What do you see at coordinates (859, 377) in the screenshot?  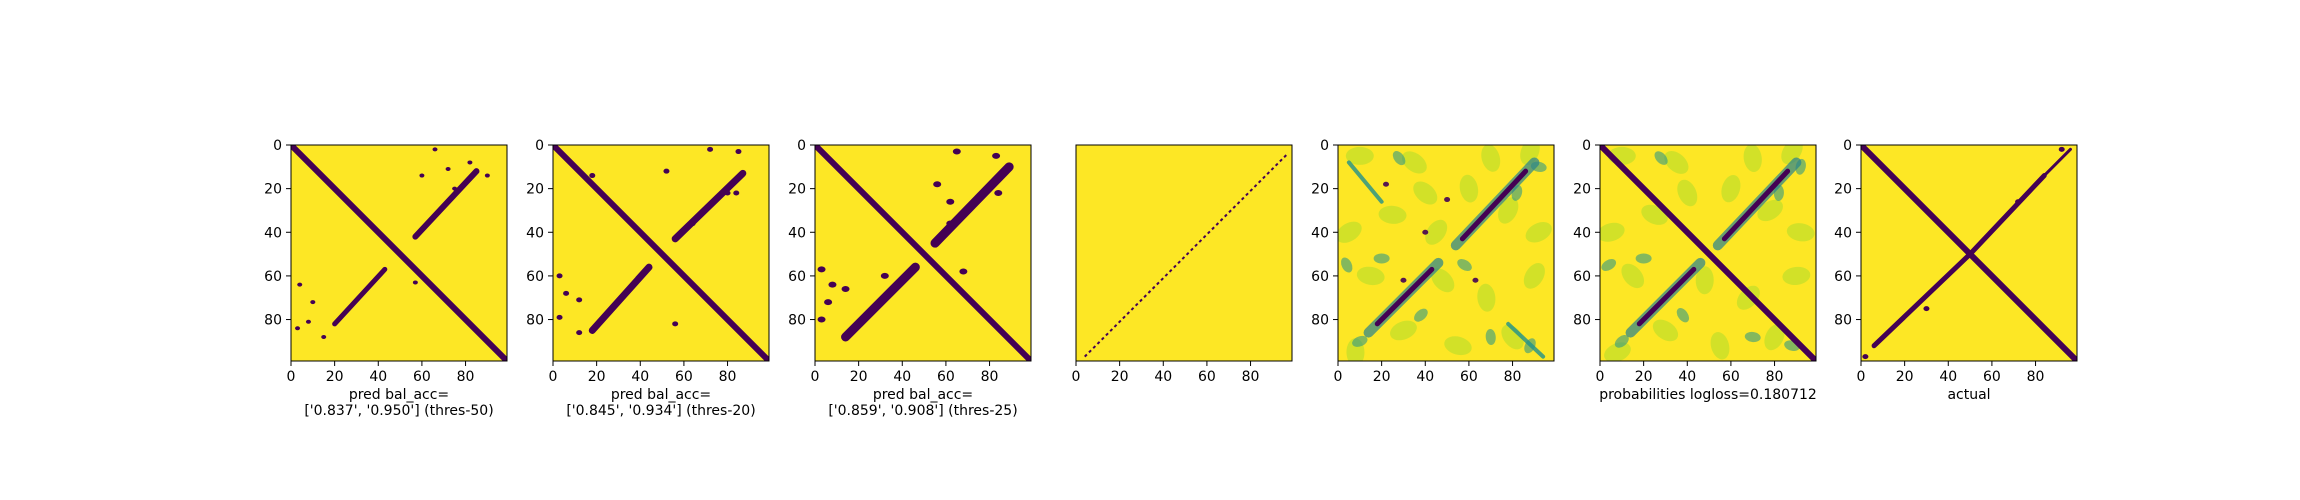 I see `x-tick-label: 20` at bounding box center [859, 377].